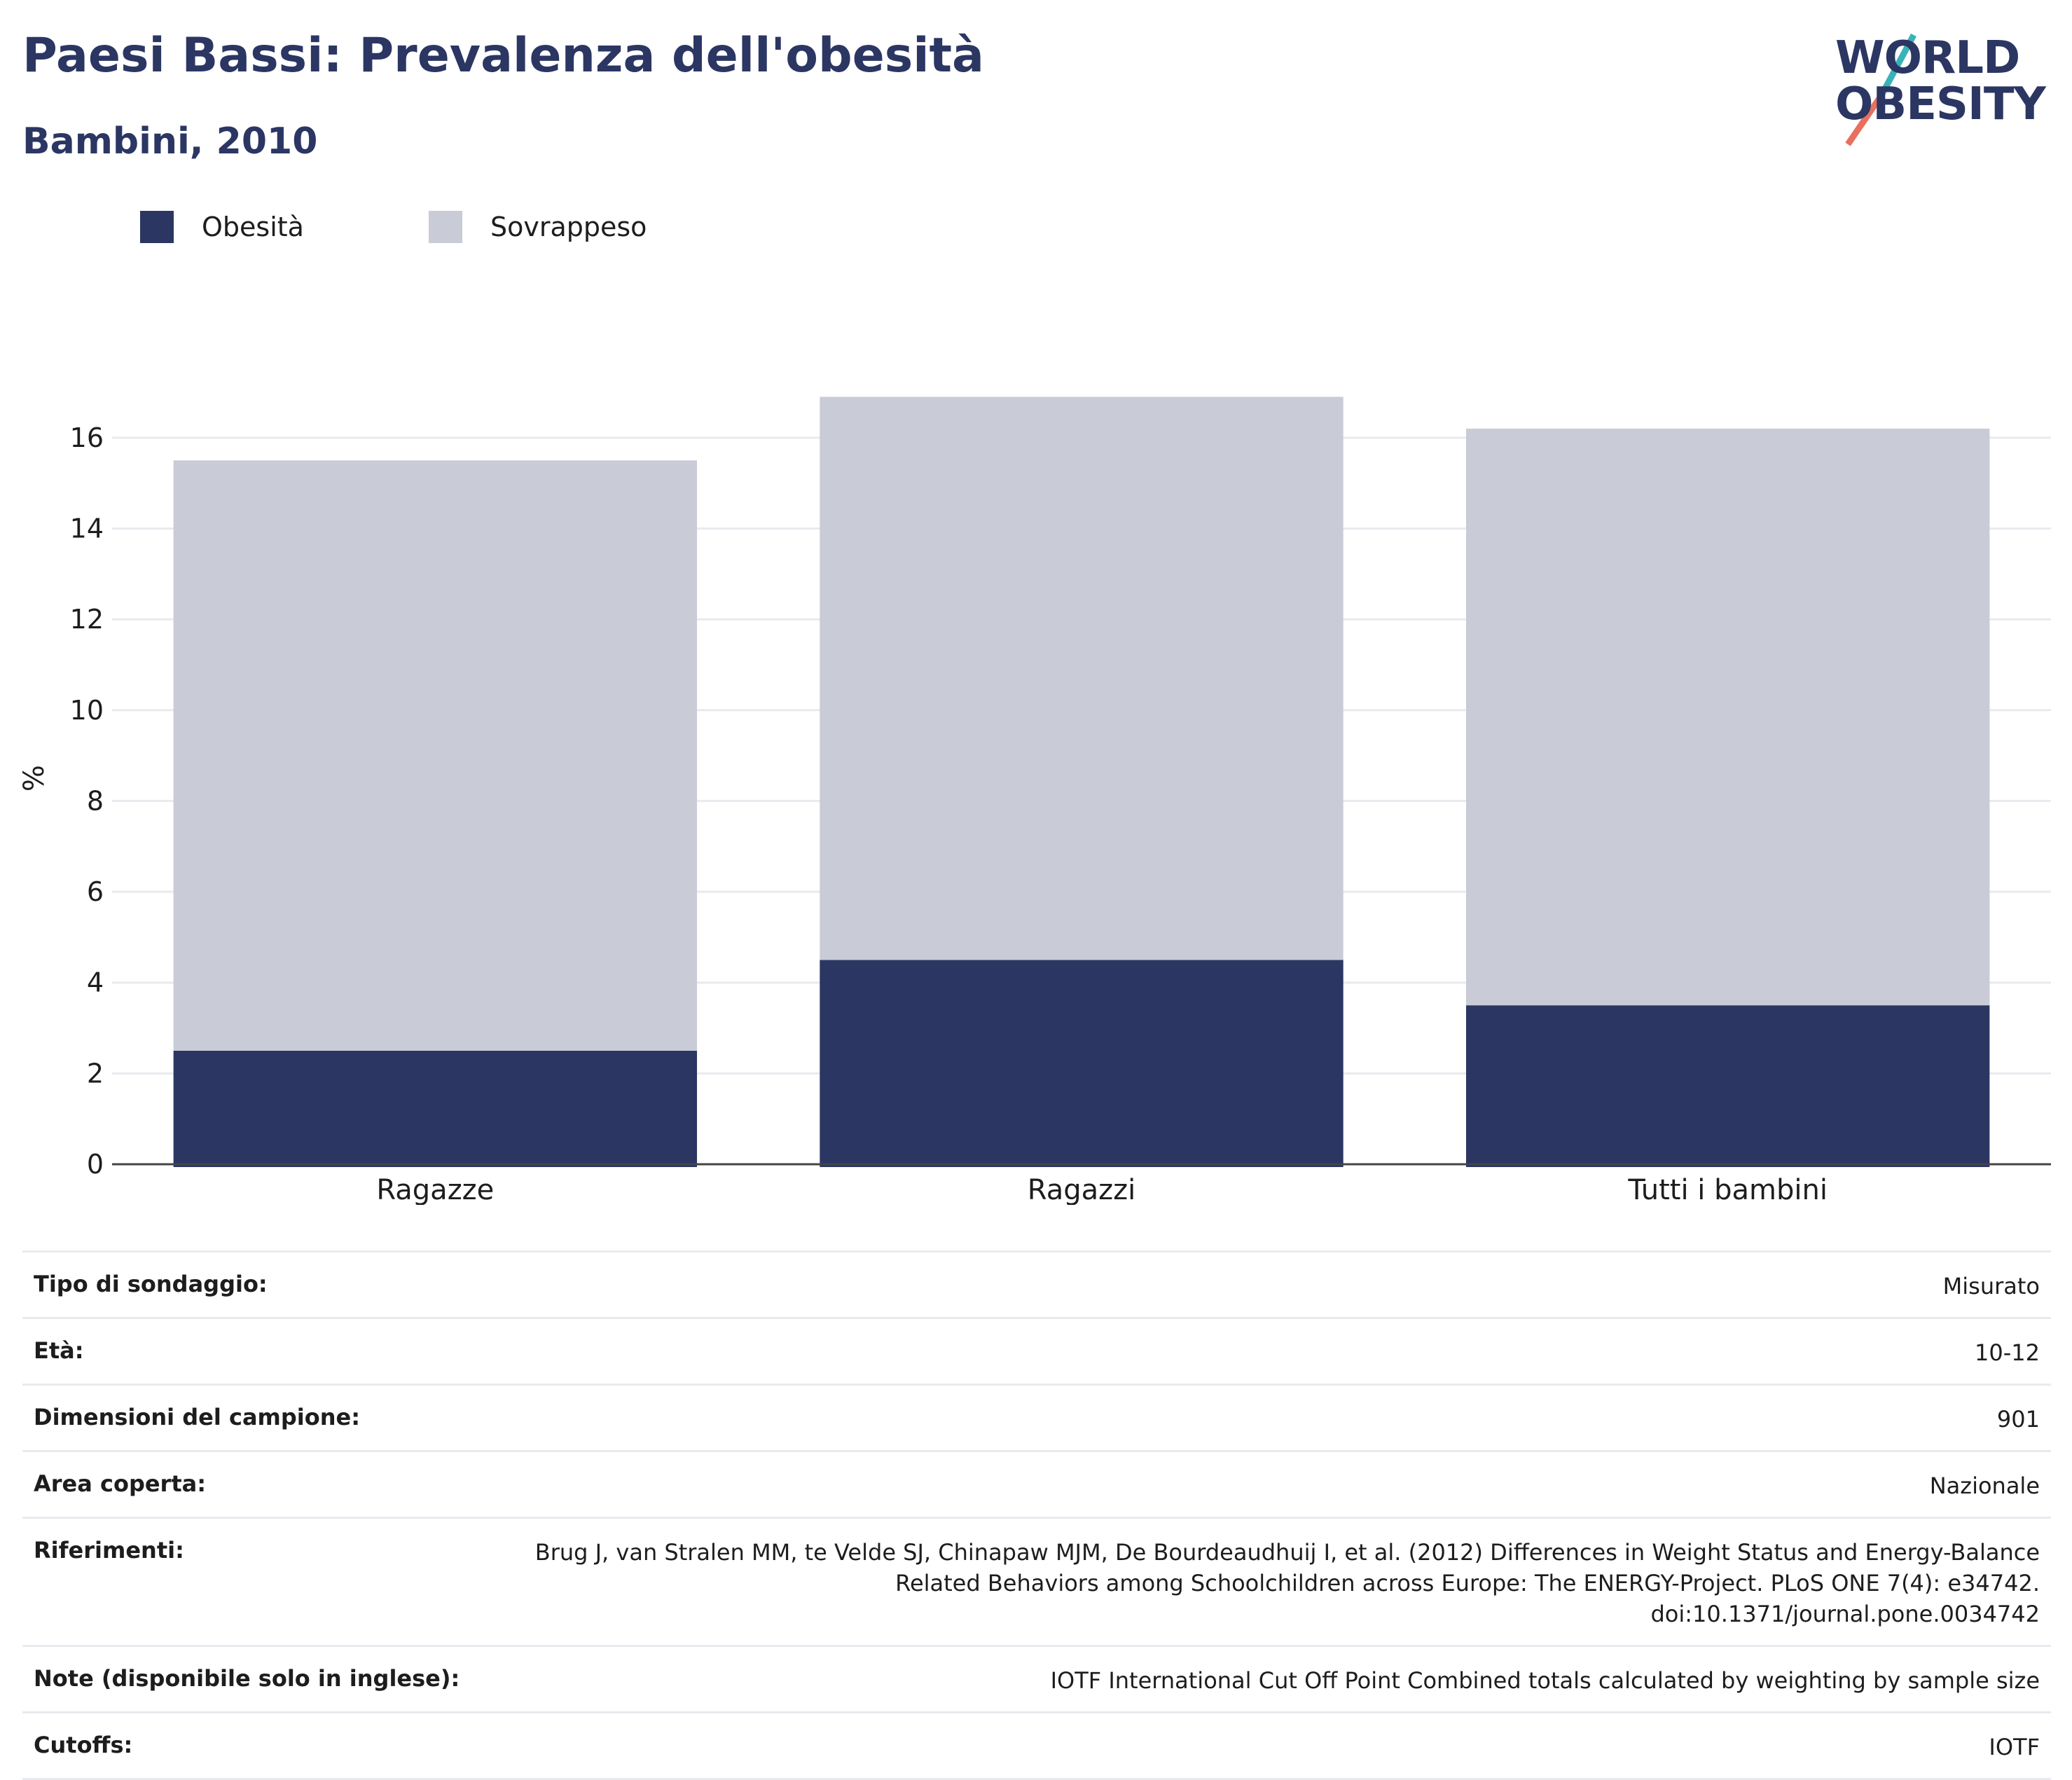 The height and width of the screenshot is (1780, 2072). I want to click on legend-swatch-obesita, so click(157, 227).